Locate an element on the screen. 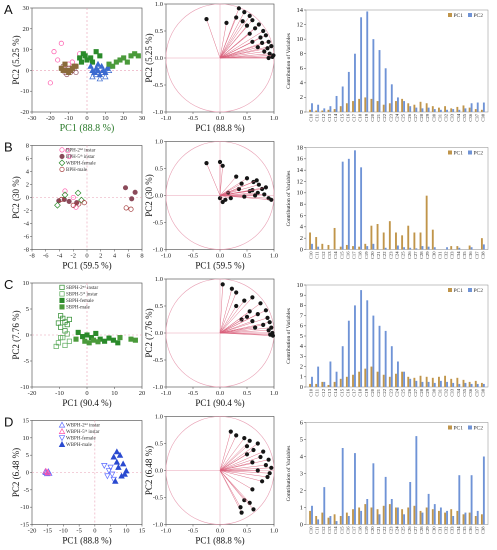  x-tick-label: 5 is located at coordinates (110, 531).